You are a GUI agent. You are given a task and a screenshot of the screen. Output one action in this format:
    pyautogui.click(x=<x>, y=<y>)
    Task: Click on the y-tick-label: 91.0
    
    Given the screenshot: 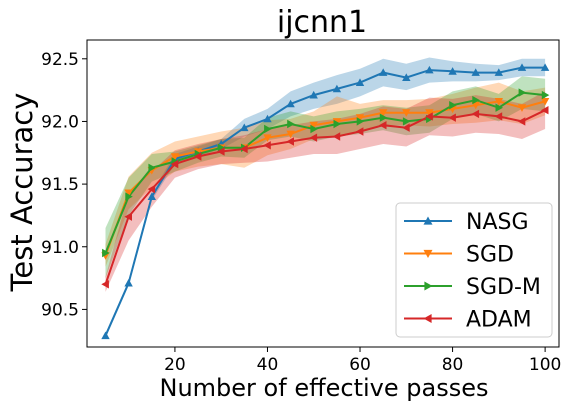 What is the action you would take?
    pyautogui.click(x=60, y=248)
    